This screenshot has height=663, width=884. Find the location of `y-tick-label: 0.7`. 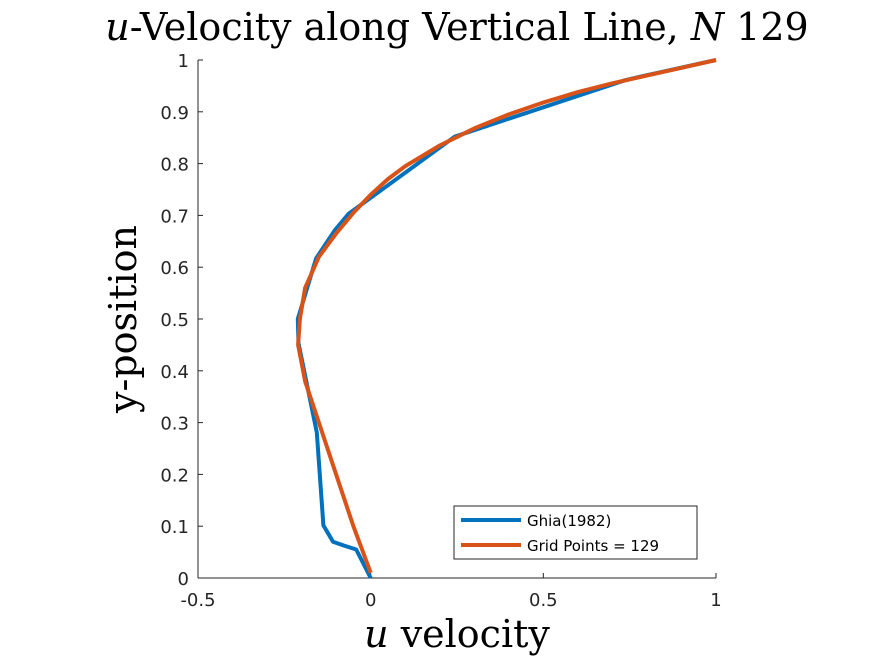

y-tick-label: 0.7 is located at coordinates (174, 216).